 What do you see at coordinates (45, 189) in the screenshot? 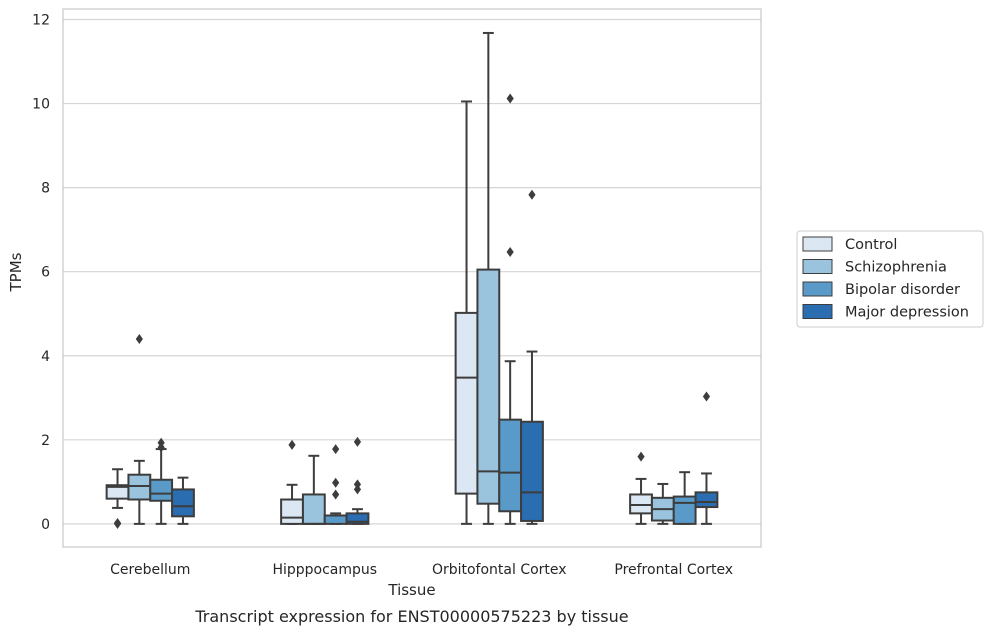
I see `y-tick-label: 8` at bounding box center [45, 189].